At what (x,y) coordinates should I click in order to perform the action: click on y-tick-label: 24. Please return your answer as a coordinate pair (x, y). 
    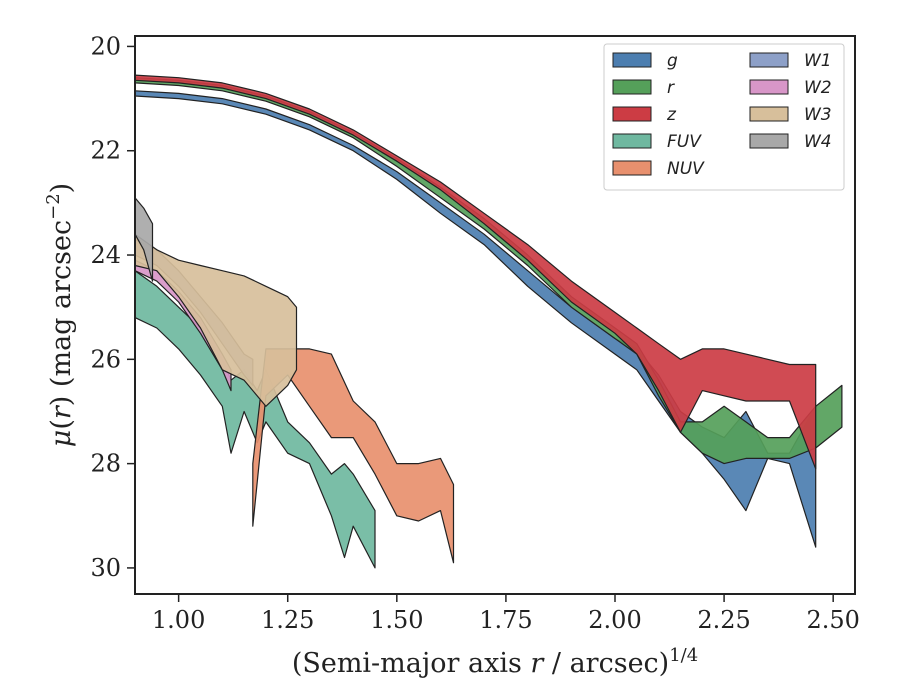
    Looking at the image, I should click on (105, 255).